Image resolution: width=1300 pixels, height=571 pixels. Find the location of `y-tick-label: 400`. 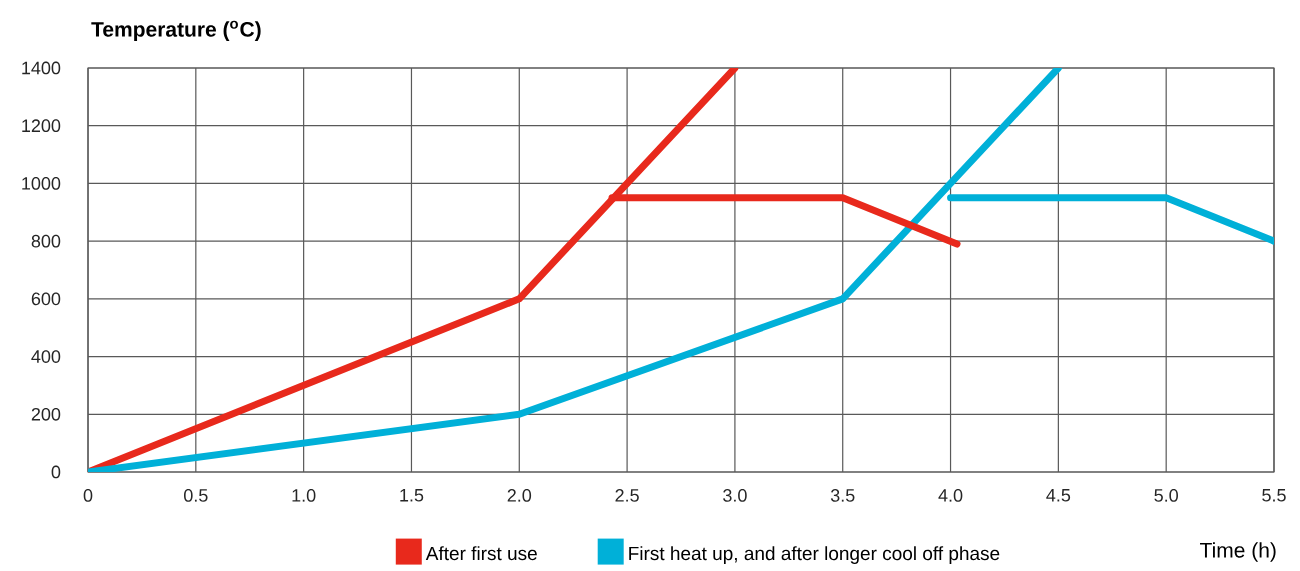

y-tick-label: 400 is located at coordinates (46, 356).